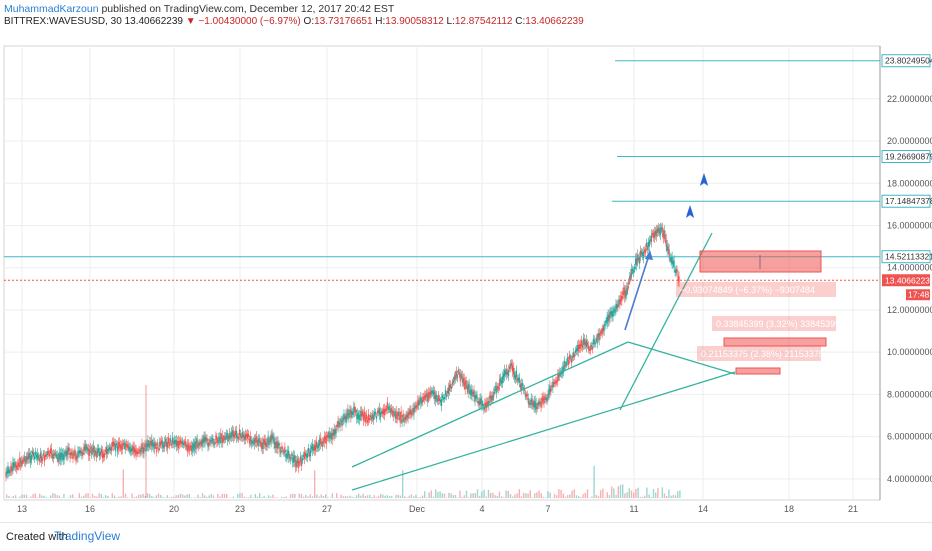 The height and width of the screenshot is (551, 932). What do you see at coordinates (775, 342) in the screenshot?
I see `measure-box-mid` at bounding box center [775, 342].